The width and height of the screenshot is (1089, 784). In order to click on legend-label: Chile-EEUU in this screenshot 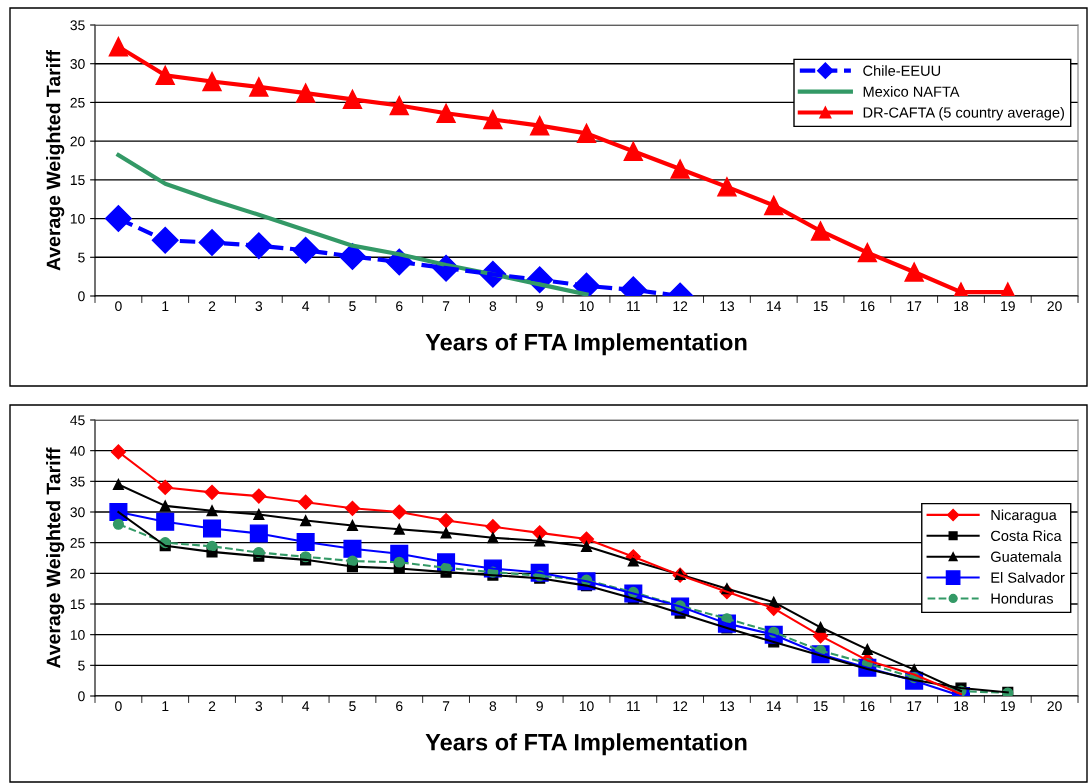, I will do `click(902, 70)`.